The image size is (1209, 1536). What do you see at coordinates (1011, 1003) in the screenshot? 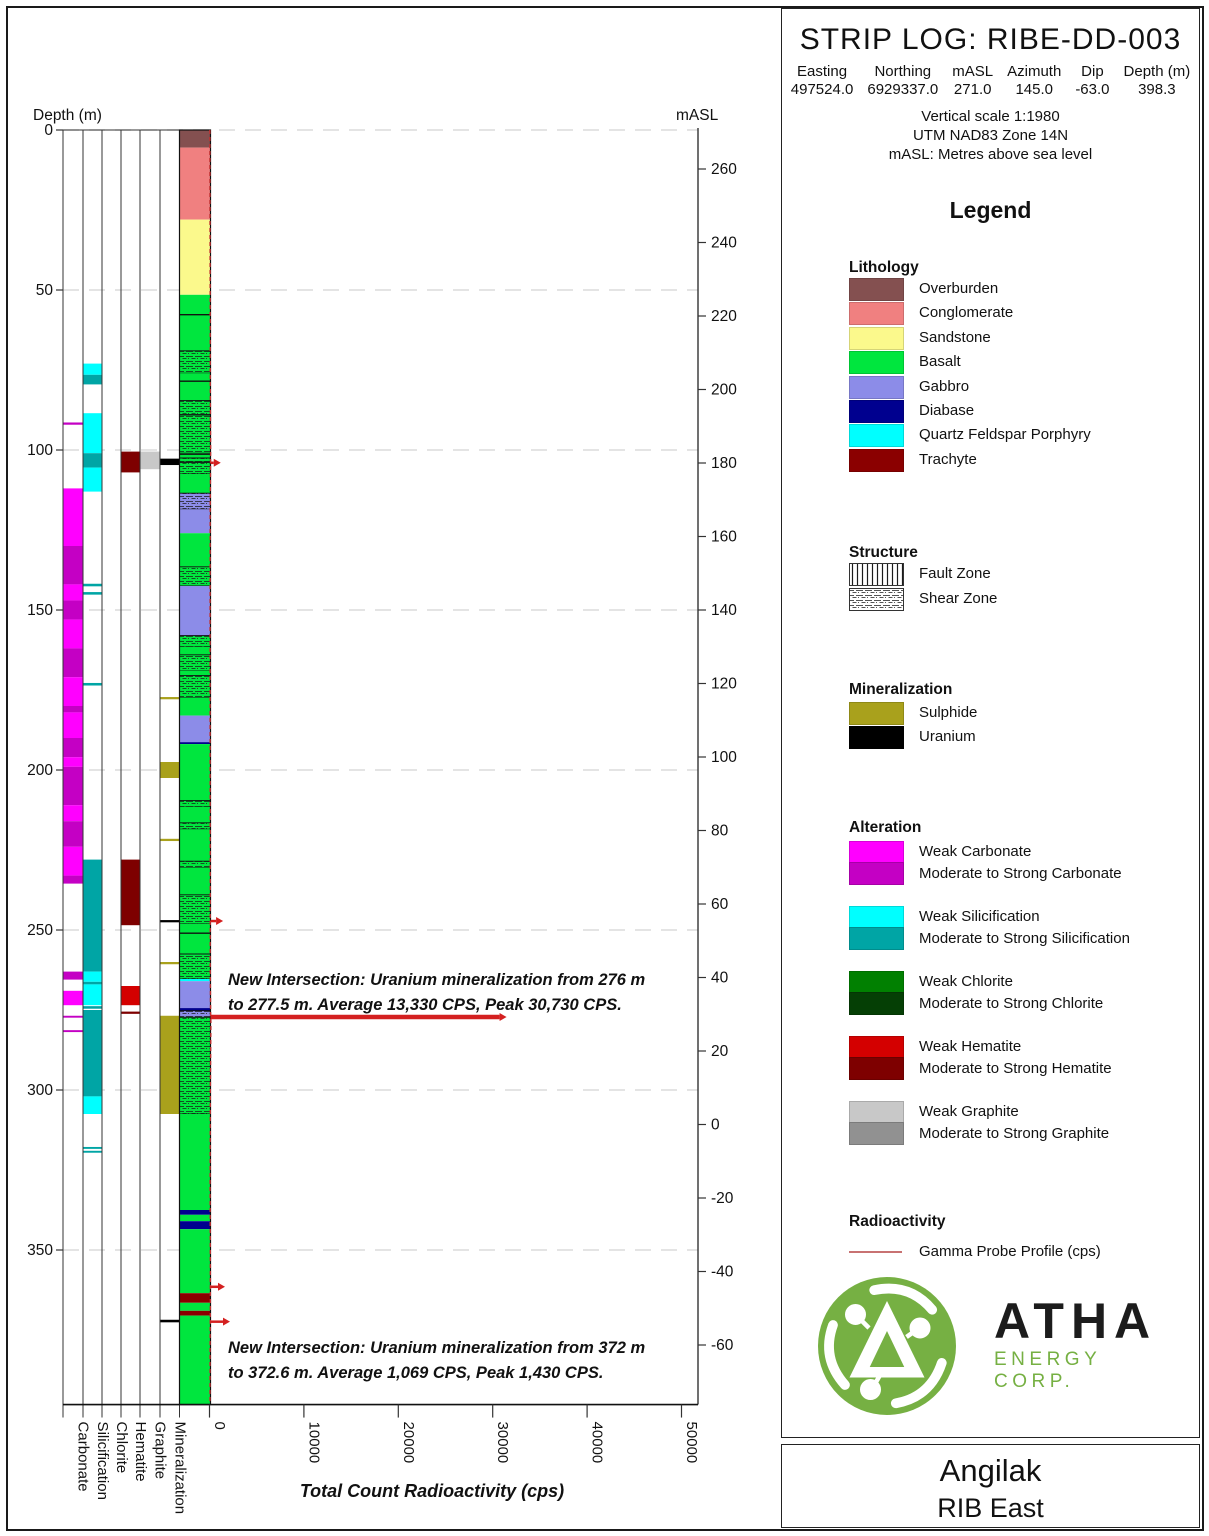
I see `alteration-strong-label: Moderate to Strong Chlorite` at bounding box center [1011, 1003].